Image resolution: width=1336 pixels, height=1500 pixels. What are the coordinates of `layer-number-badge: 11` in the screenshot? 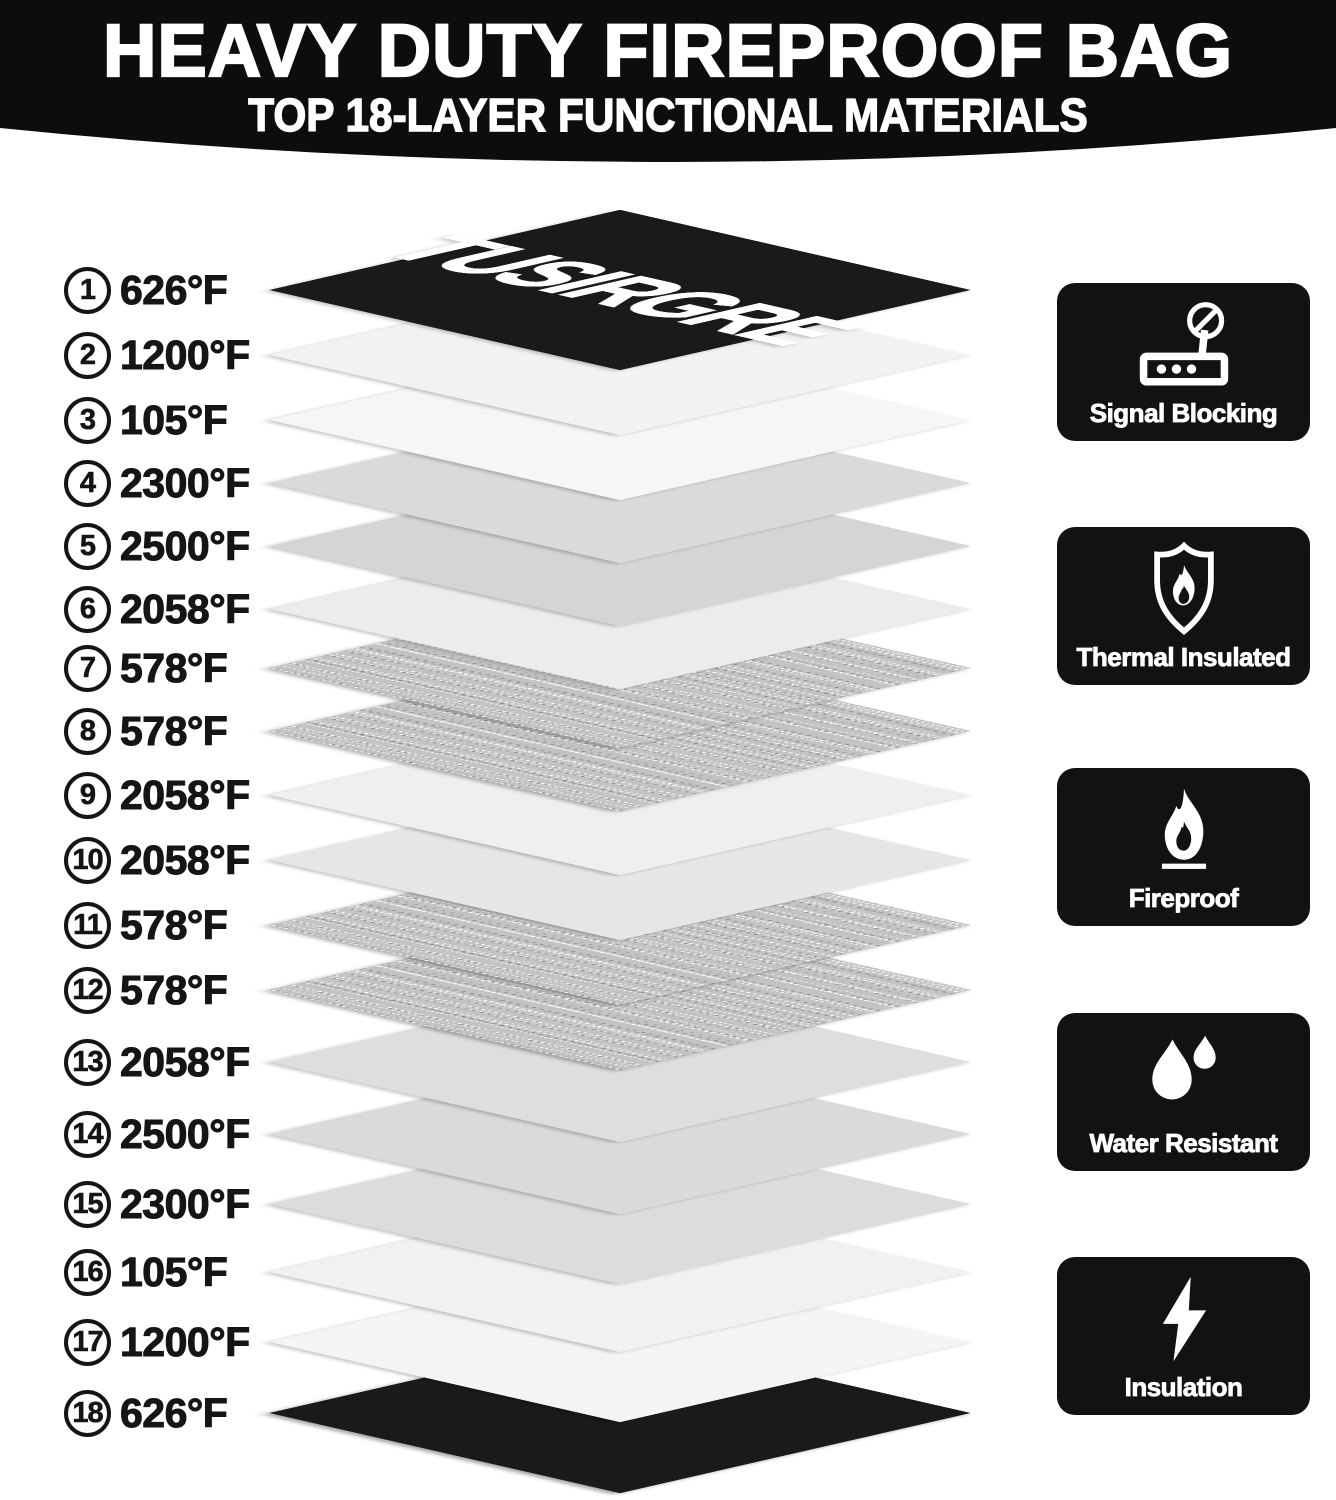 It's located at (87, 925).